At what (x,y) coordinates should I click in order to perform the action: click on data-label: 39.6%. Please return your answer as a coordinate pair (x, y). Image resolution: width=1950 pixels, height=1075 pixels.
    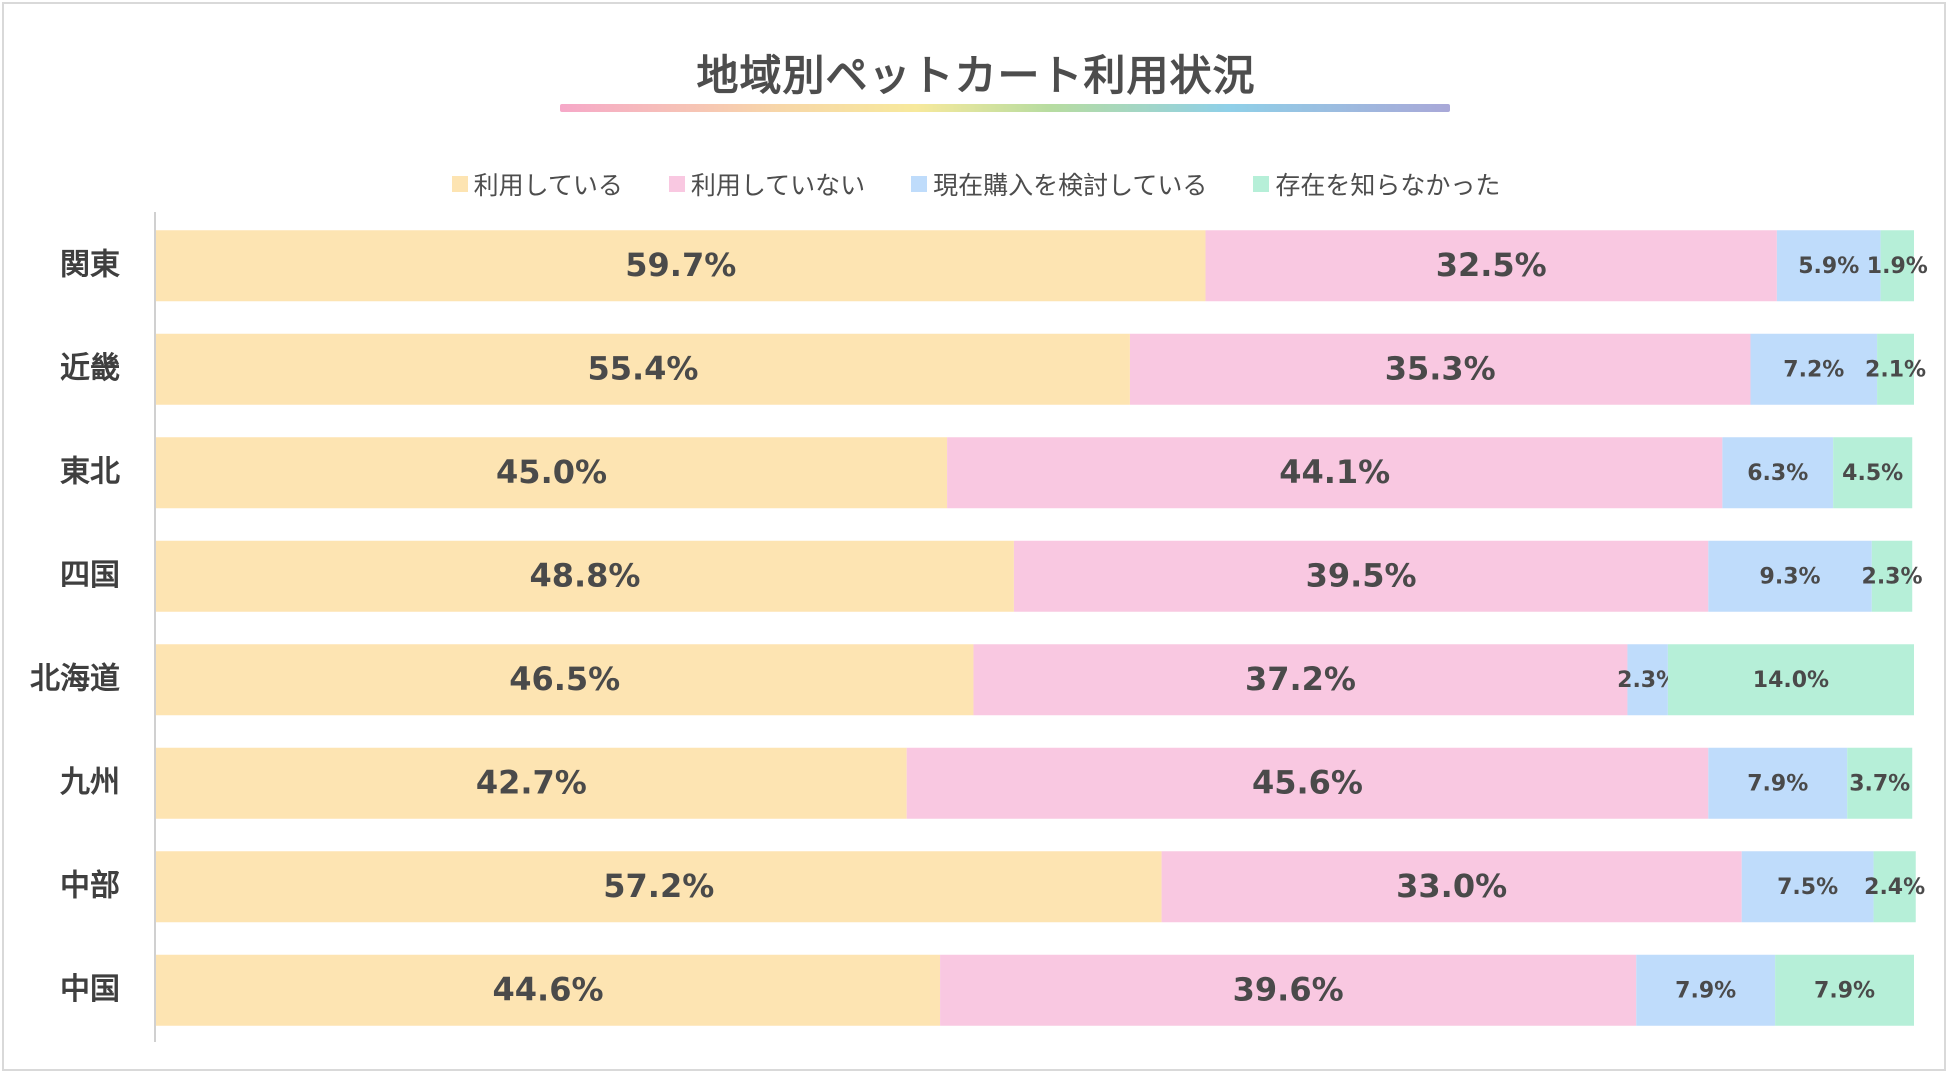
    Looking at the image, I should click on (1288, 989).